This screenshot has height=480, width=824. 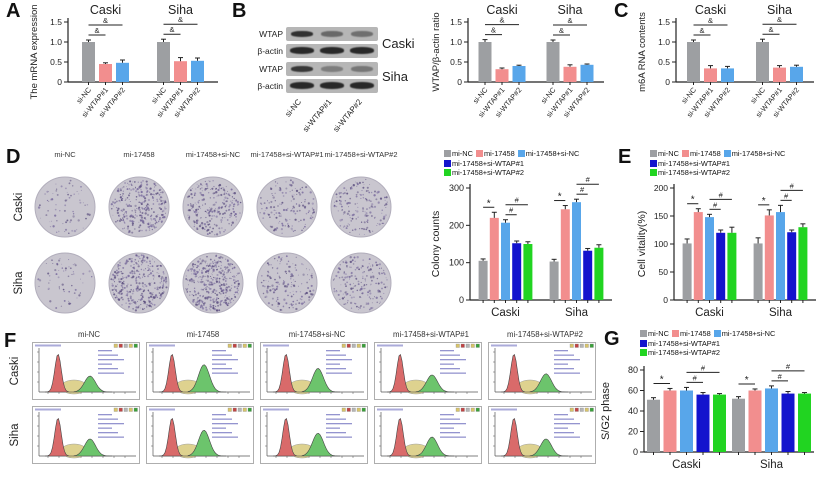 I want to click on panel-label-f: F, so click(x=10, y=341).